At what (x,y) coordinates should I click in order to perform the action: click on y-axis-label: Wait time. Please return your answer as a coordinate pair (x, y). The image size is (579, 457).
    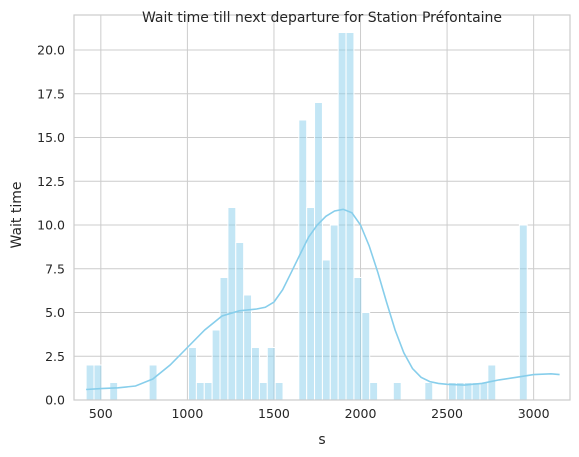
    Looking at the image, I should click on (17, 215).